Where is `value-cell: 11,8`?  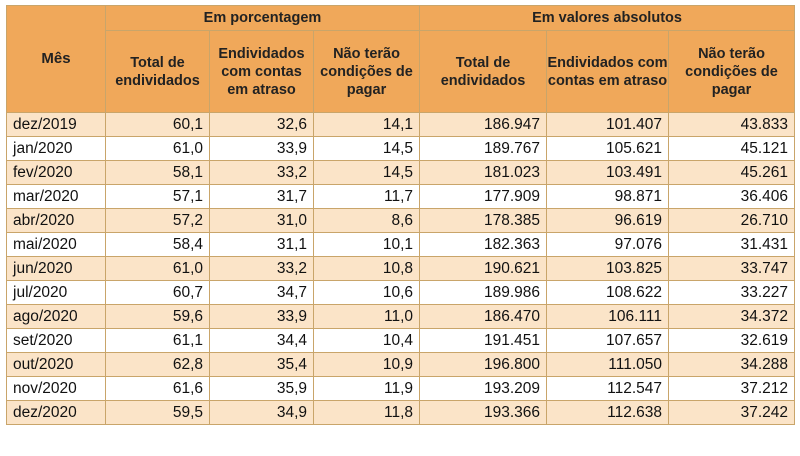
value-cell: 11,8 is located at coordinates (366, 412).